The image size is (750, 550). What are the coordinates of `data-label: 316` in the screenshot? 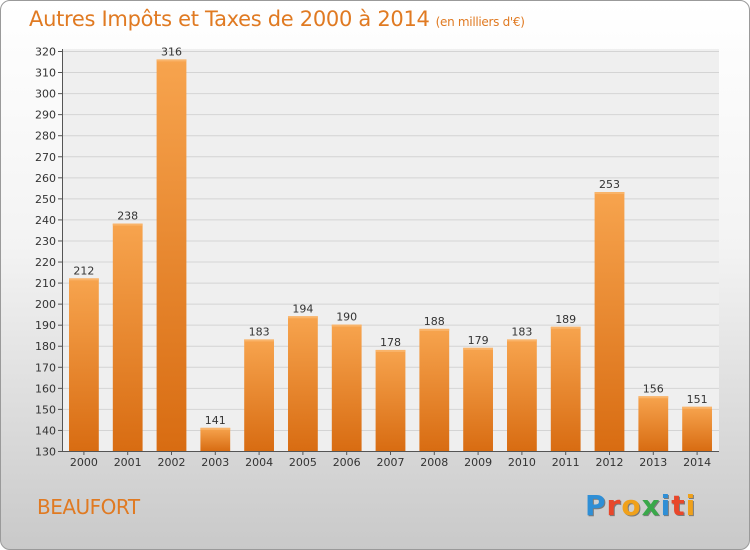 It's located at (171, 51).